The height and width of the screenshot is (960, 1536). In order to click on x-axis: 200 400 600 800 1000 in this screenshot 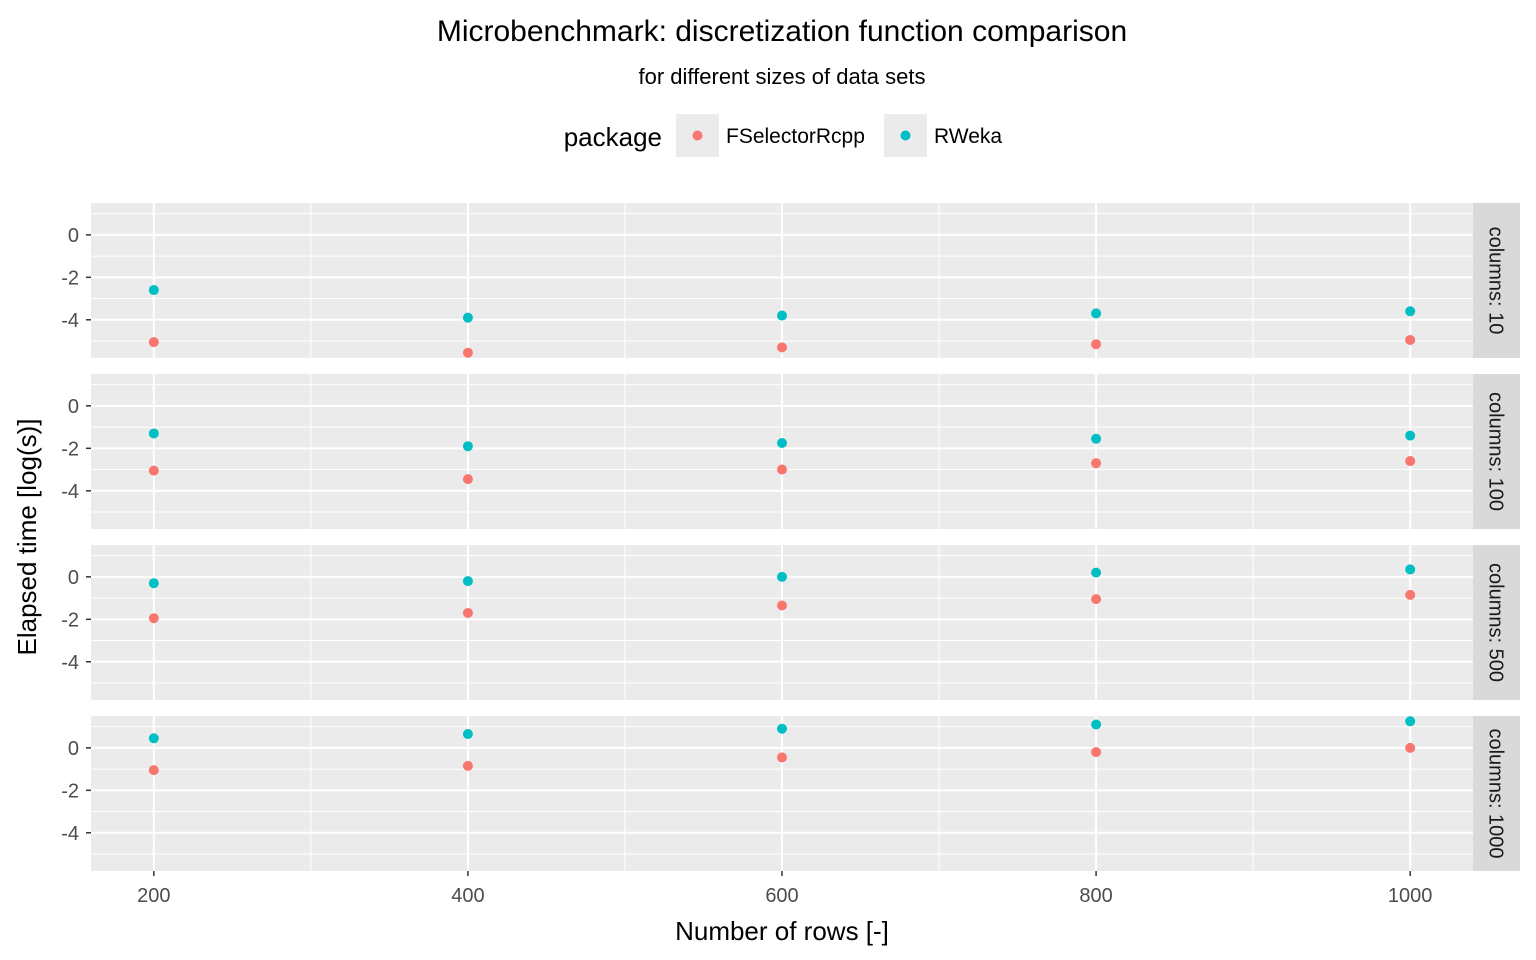, I will do `click(784, 889)`.